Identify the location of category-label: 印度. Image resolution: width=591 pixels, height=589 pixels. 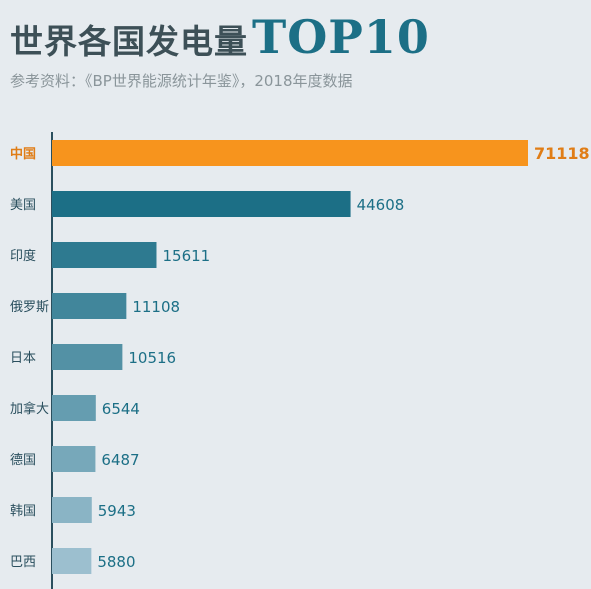
(23, 256).